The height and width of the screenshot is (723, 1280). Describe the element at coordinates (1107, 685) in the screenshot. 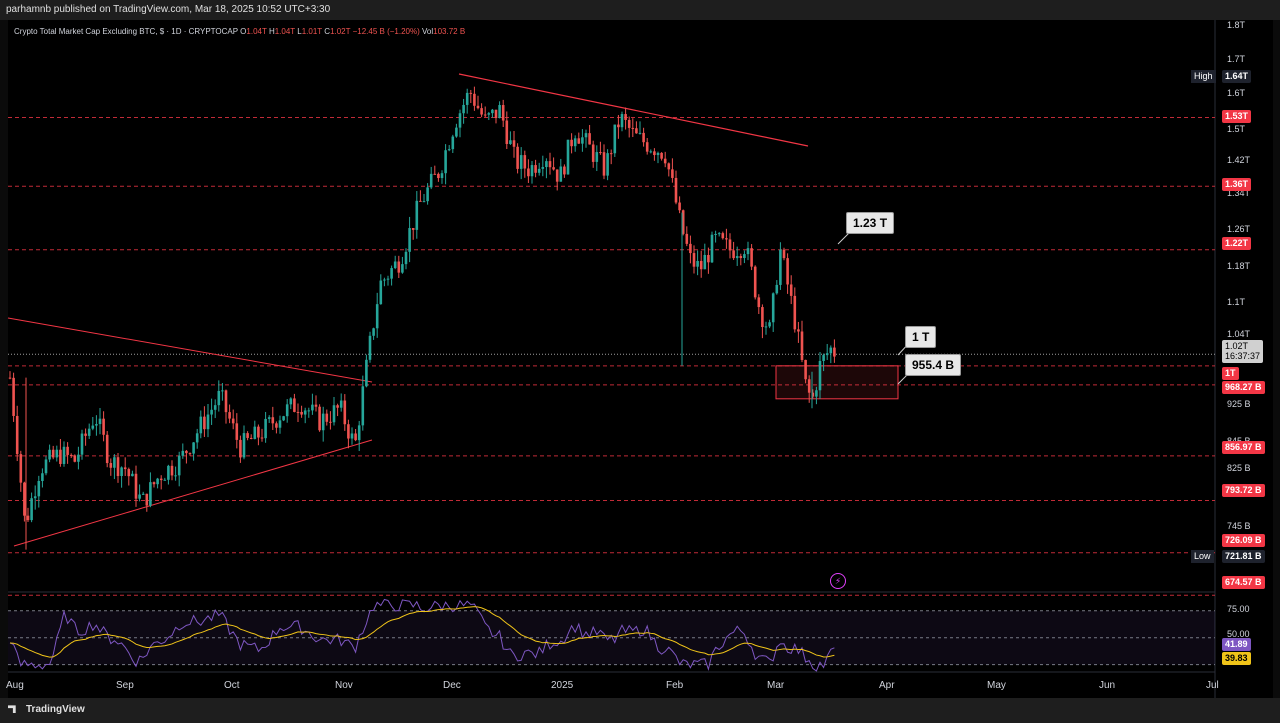

I see `time-tick-jun: Jun` at that location.